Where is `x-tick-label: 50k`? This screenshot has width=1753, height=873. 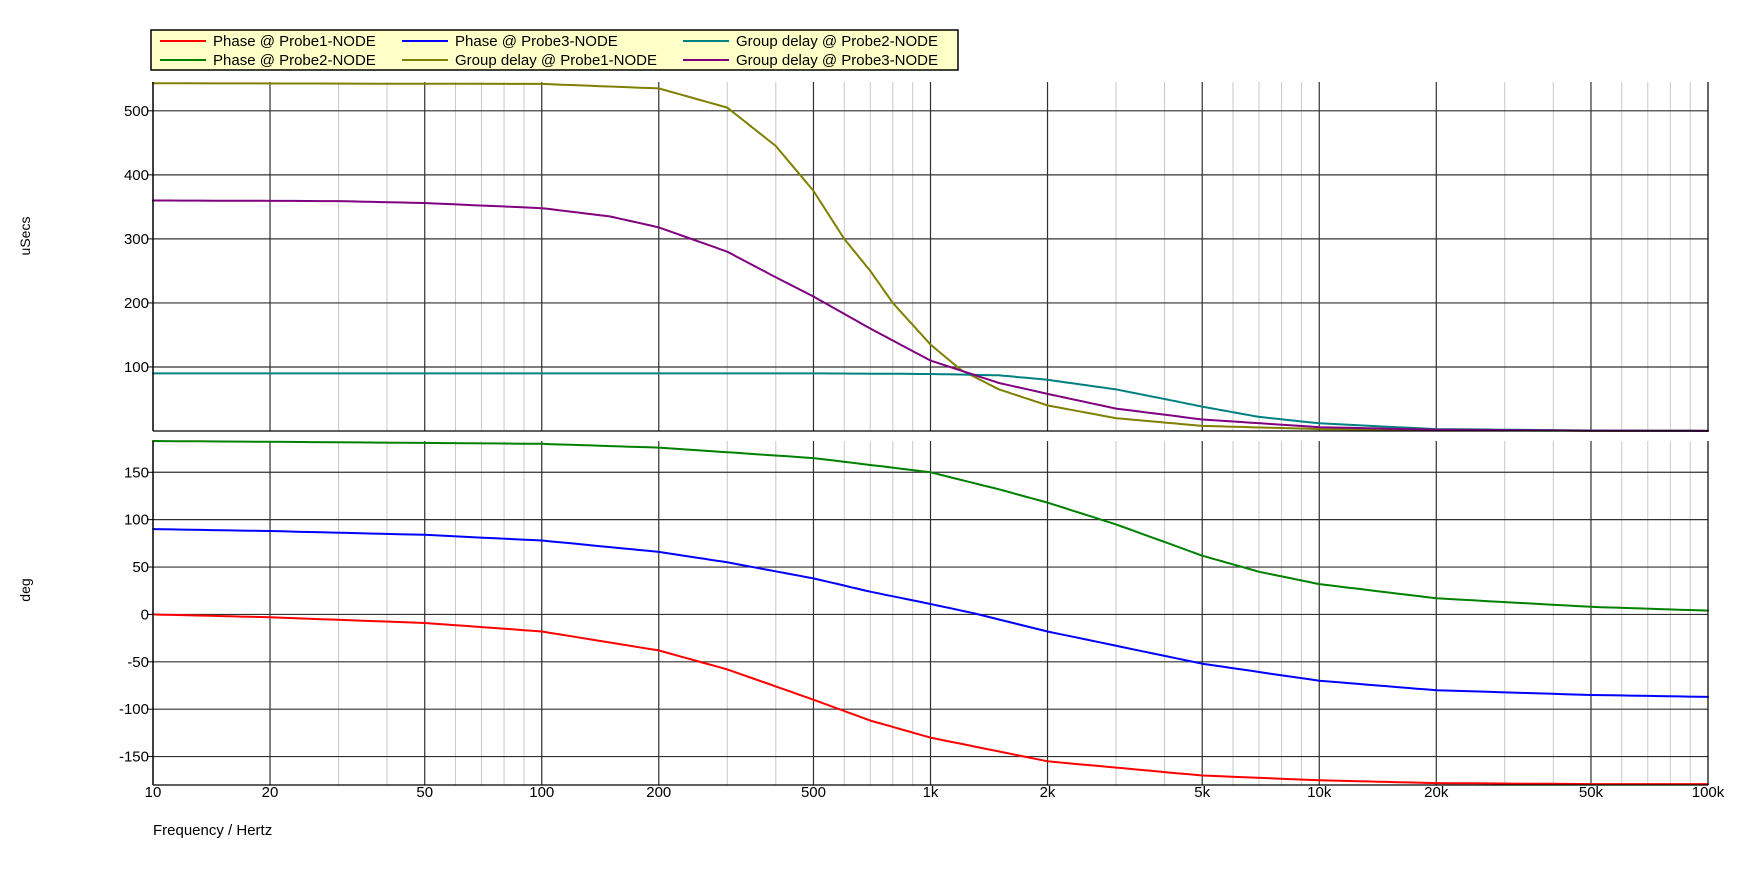
x-tick-label: 50k is located at coordinates (1591, 792).